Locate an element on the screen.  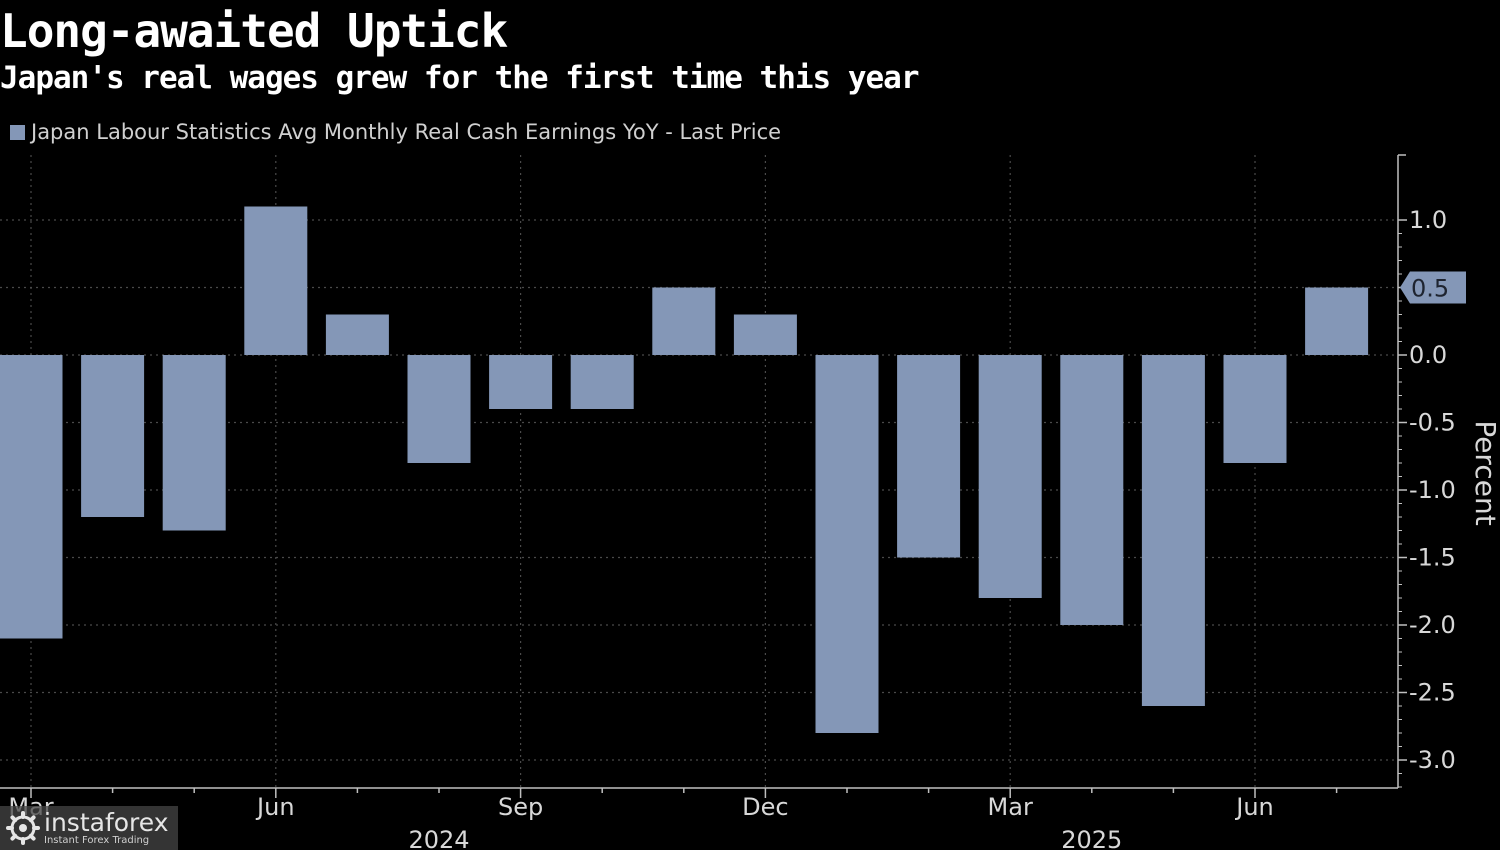
watermark-brand: instaforex is located at coordinates (106, 822).